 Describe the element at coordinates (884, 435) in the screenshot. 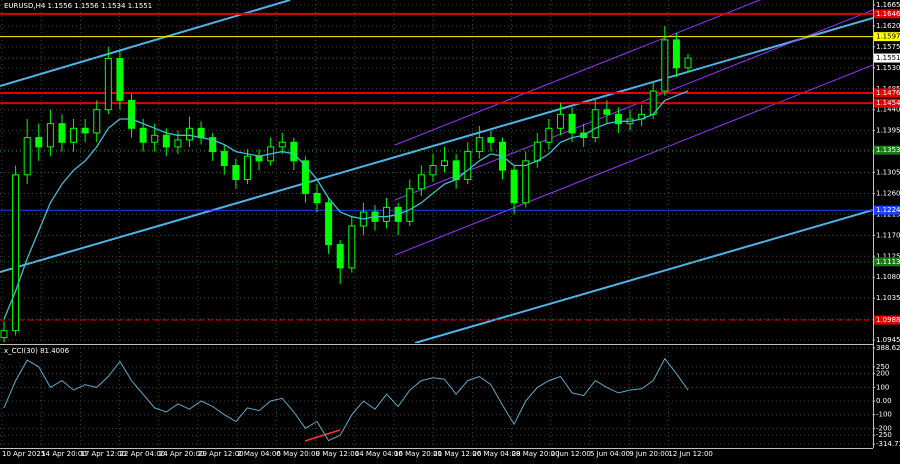

I see `y-tick-label: -250` at that location.